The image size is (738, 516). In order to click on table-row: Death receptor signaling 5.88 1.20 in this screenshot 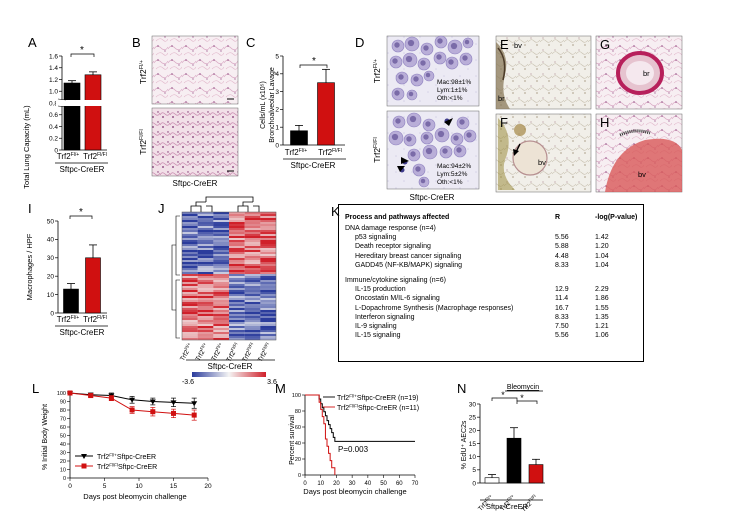, I will do `click(493, 246)`.